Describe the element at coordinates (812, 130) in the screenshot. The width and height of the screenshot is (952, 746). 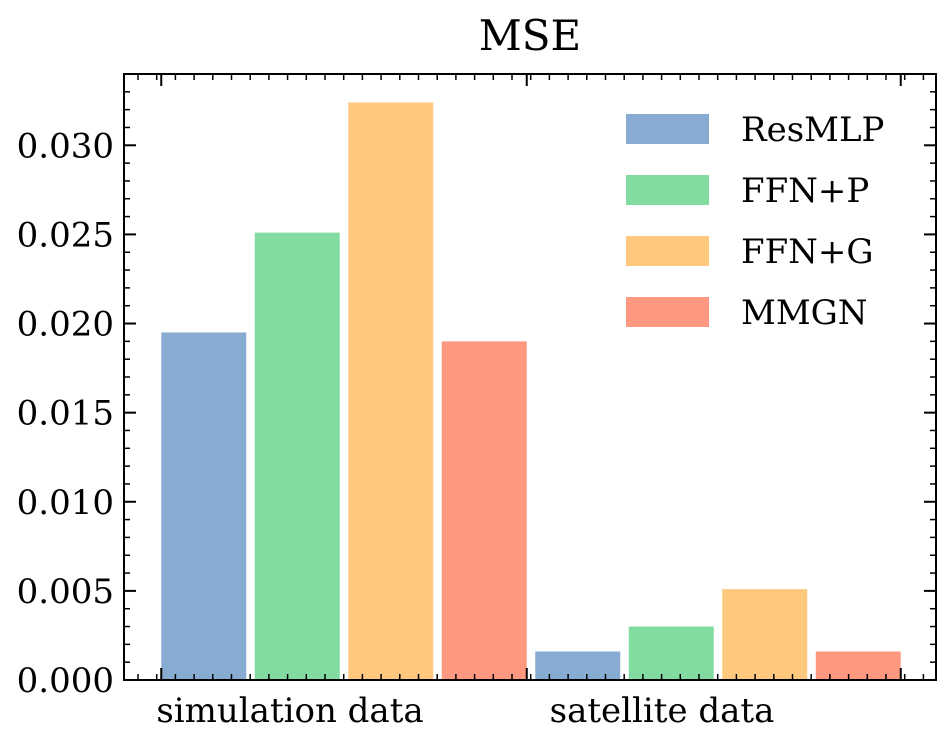
I see `legend-label-resmlp: ResMLP` at that location.